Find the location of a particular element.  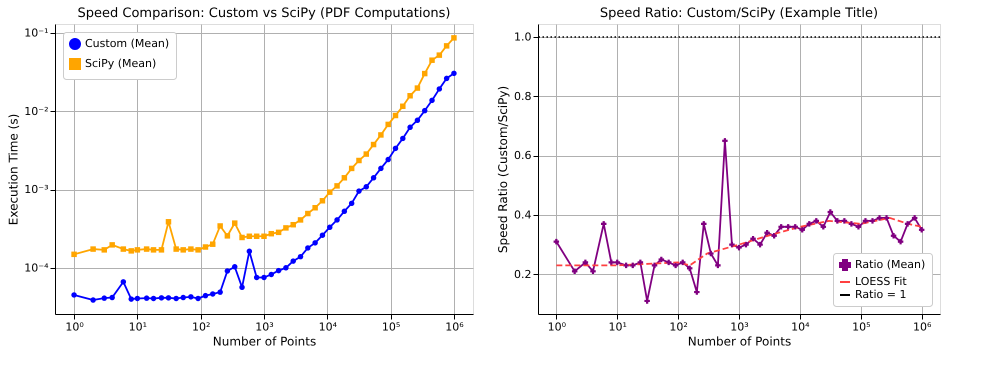

legend-label: Custom (Mean) is located at coordinates (127, 43).